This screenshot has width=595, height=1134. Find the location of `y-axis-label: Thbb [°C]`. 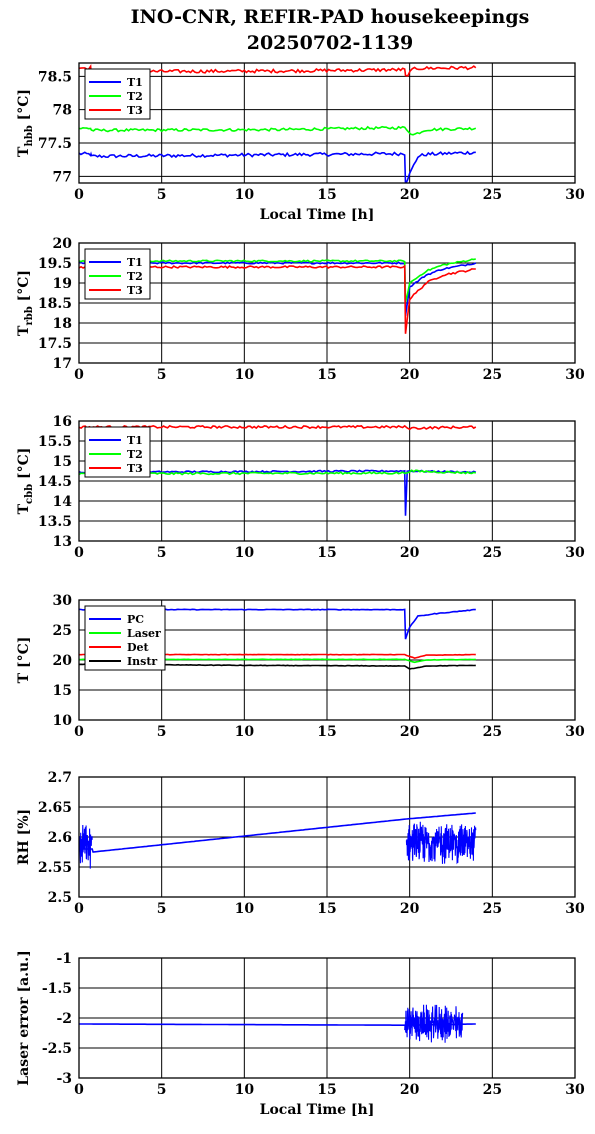

y-axis-label: Thbb [°C] is located at coordinates (25, 123).